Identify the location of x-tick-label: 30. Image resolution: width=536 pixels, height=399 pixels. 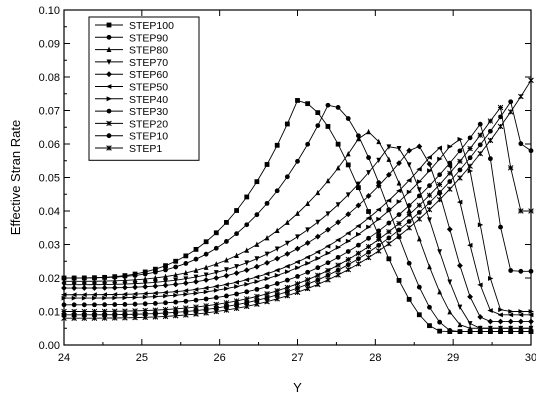
(530, 358).